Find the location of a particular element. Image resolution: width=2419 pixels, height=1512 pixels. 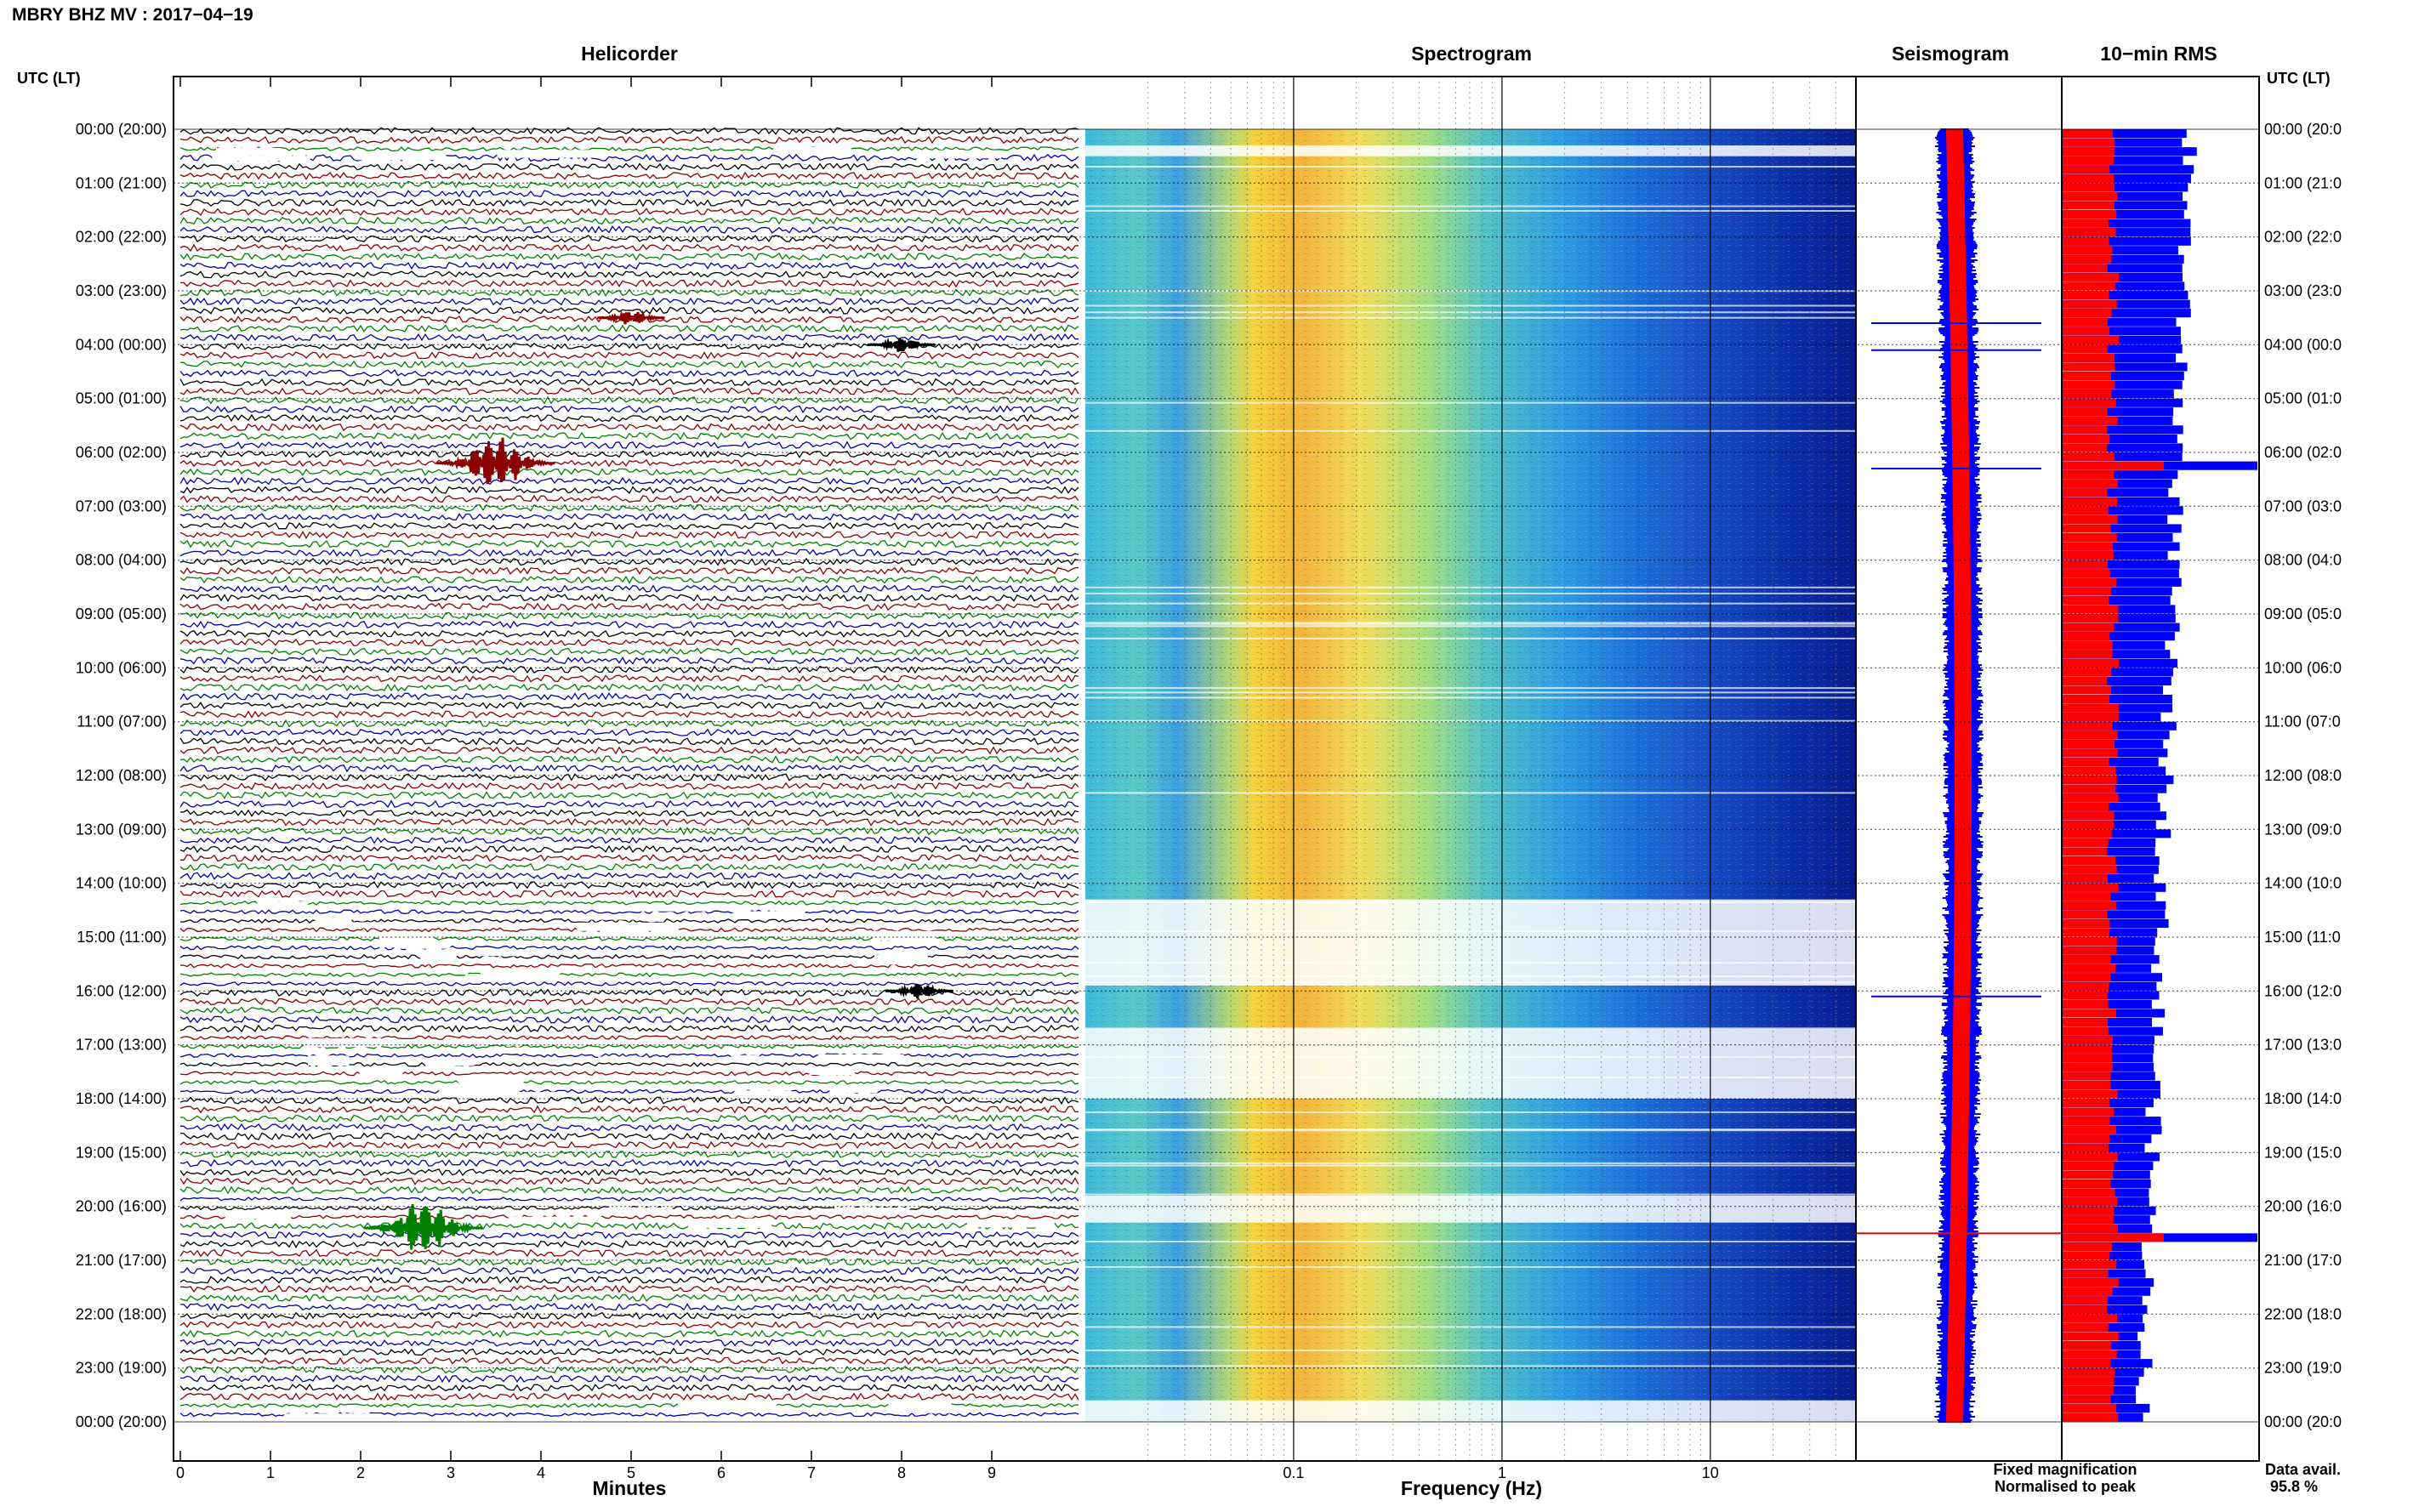

hour-label-left: 03:00 (23:00) is located at coordinates (121, 290).